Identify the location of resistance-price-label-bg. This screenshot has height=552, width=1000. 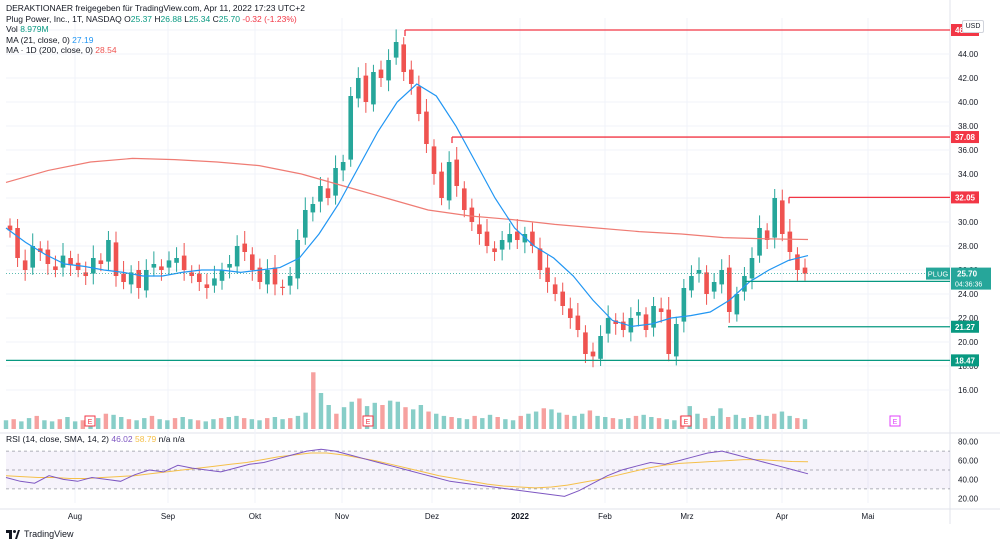
(965, 137).